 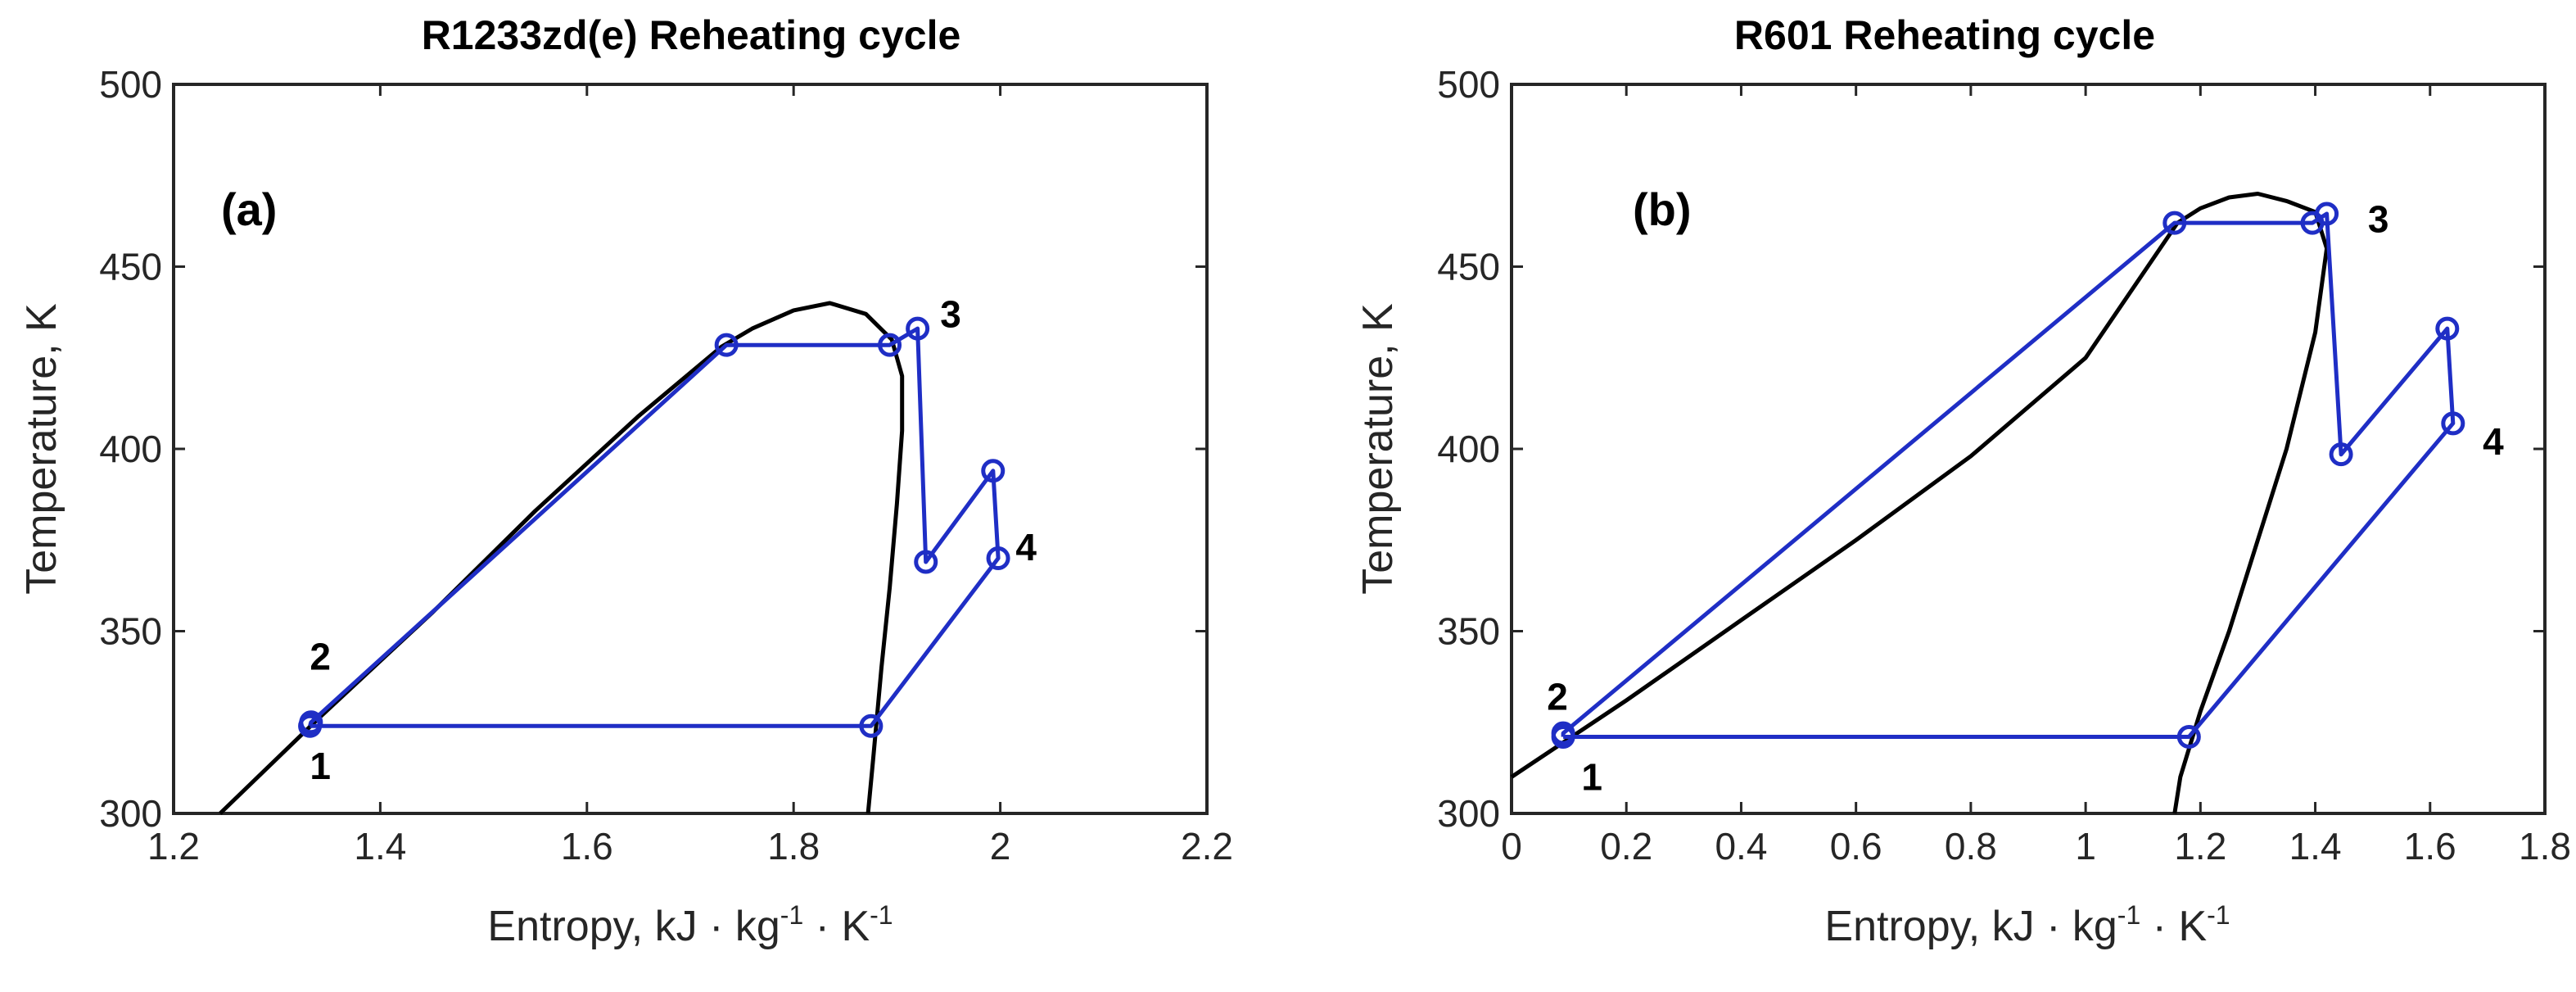 What do you see at coordinates (1662, 209) in the screenshot?
I see `chart-b-panel-label: (b)` at bounding box center [1662, 209].